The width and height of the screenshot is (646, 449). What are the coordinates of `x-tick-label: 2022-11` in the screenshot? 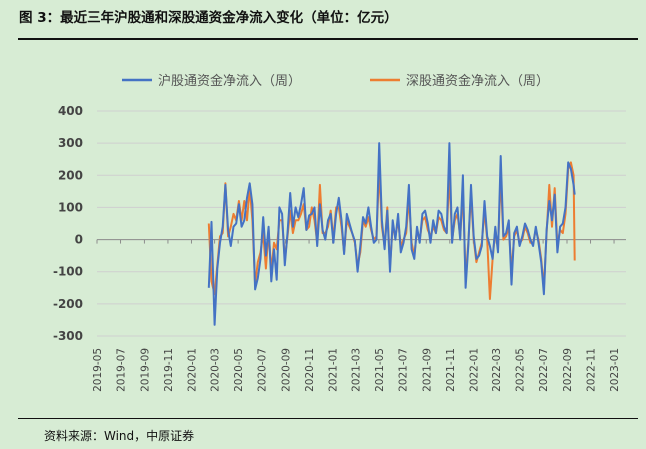 It's located at (592, 370).